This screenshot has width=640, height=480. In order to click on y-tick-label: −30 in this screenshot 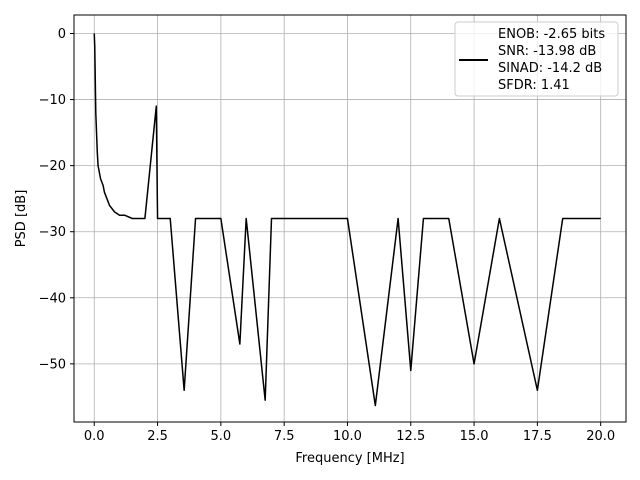, I will do `click(52, 232)`.